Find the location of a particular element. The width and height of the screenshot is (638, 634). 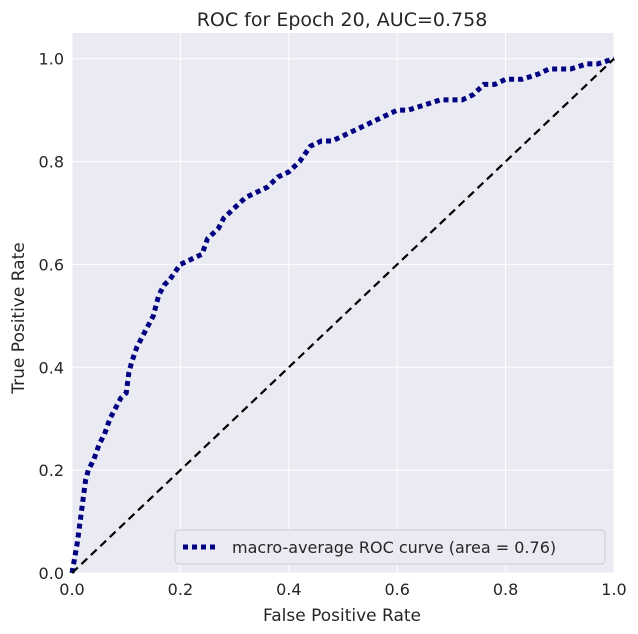

y-tick-label: 0.8 is located at coordinates (51, 162).